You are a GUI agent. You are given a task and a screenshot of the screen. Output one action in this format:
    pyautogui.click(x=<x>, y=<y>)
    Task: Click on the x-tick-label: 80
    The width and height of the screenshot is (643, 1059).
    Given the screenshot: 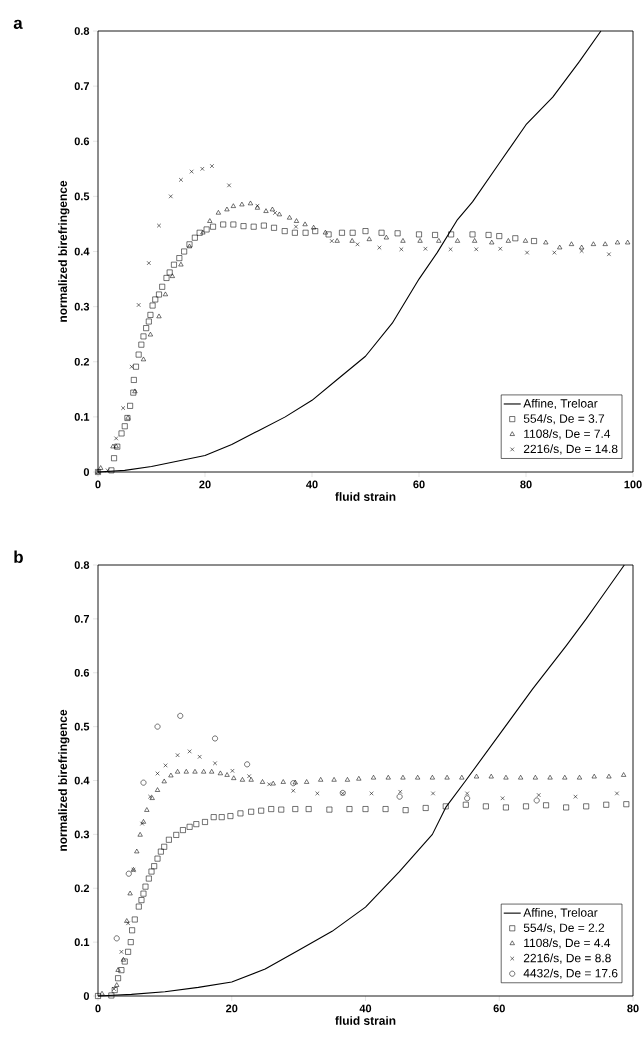 What is the action you would take?
    pyautogui.click(x=526, y=484)
    